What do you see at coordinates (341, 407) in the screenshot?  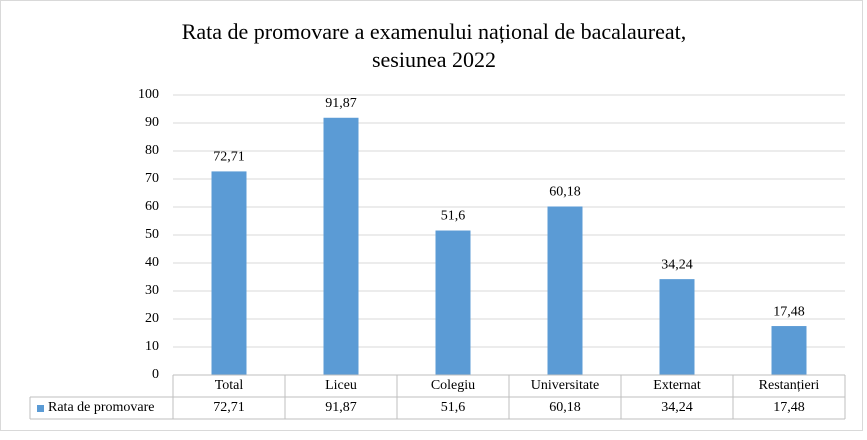 I see `table-value: 91,87` at bounding box center [341, 407].